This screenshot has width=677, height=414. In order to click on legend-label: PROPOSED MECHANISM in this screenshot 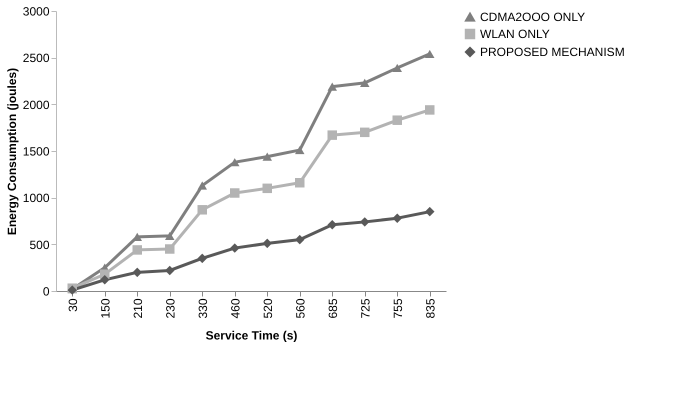, I will do `click(552, 52)`.